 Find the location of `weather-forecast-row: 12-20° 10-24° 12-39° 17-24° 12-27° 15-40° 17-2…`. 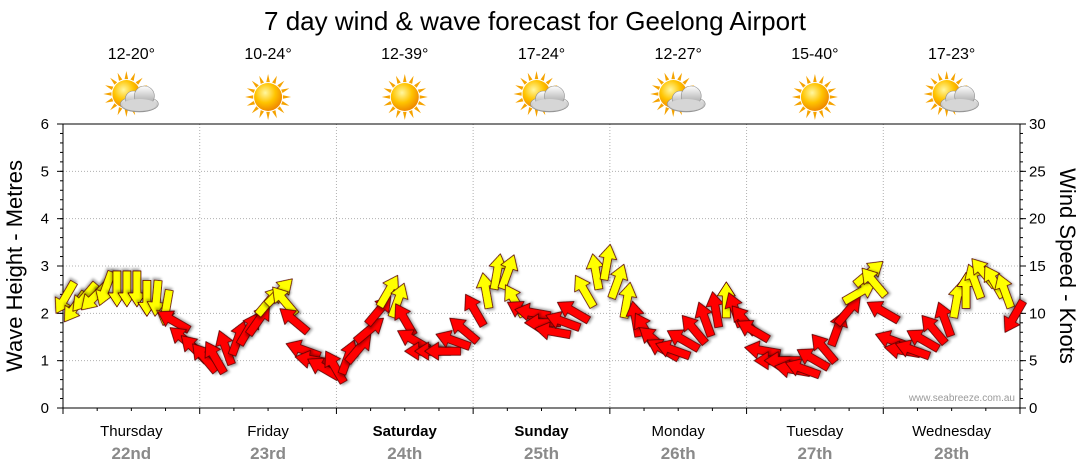

weather-forecast-row: 12-20° 10-24° 12-39° 17-24° 12-27° 15-40° 17-2… is located at coordinates (541, 83).